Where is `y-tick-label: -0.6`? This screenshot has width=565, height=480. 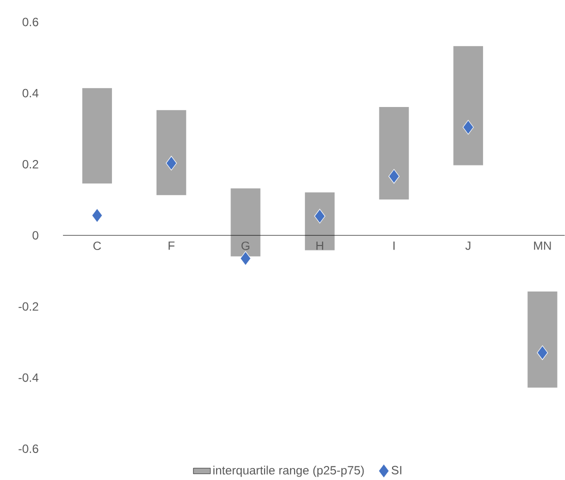
y-tick-label: -0.6 is located at coordinates (28, 448).